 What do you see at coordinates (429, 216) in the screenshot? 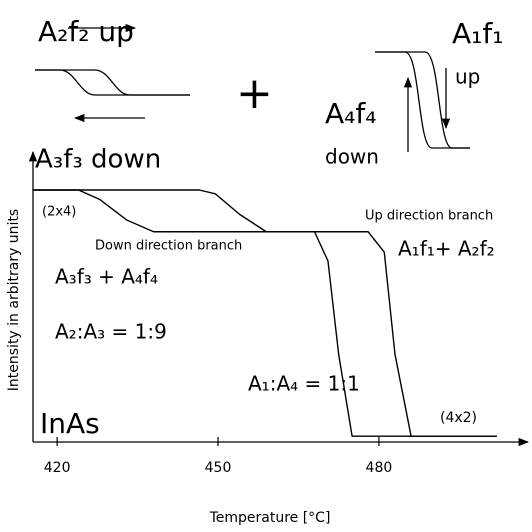
I see `series-label: Up direction branch` at bounding box center [429, 216].